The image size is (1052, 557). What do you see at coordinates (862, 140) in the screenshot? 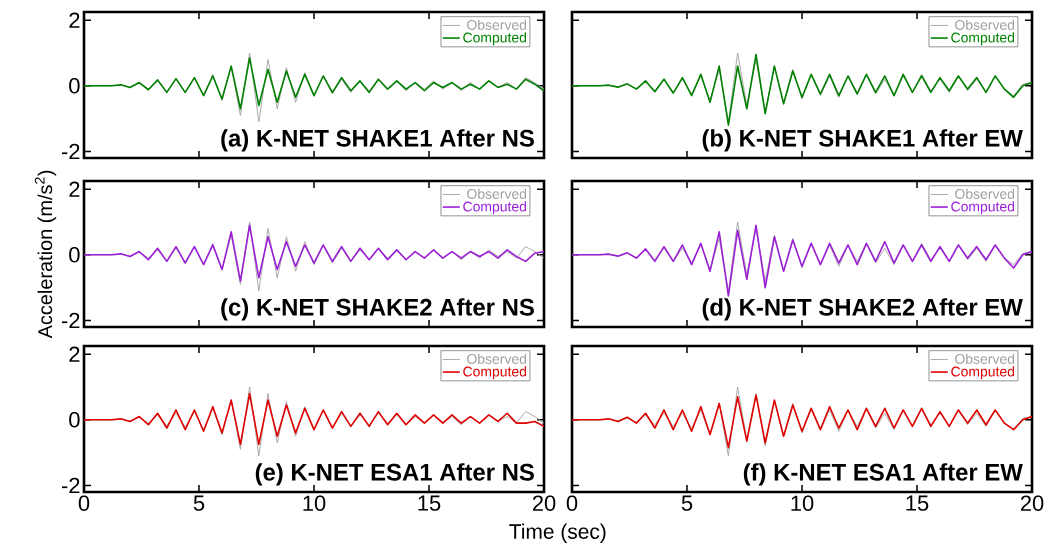
I see `annotation: (b) K-NET SHAKE1 After EW` at bounding box center [862, 140].